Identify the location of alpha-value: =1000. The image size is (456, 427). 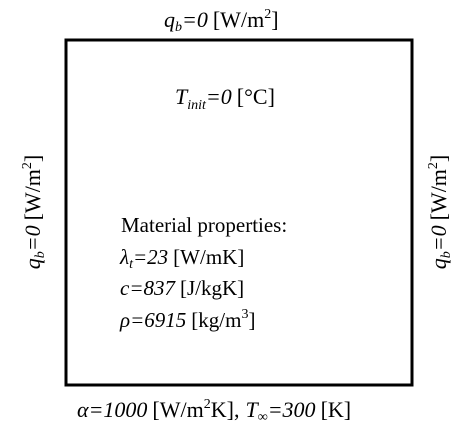
(118, 409).